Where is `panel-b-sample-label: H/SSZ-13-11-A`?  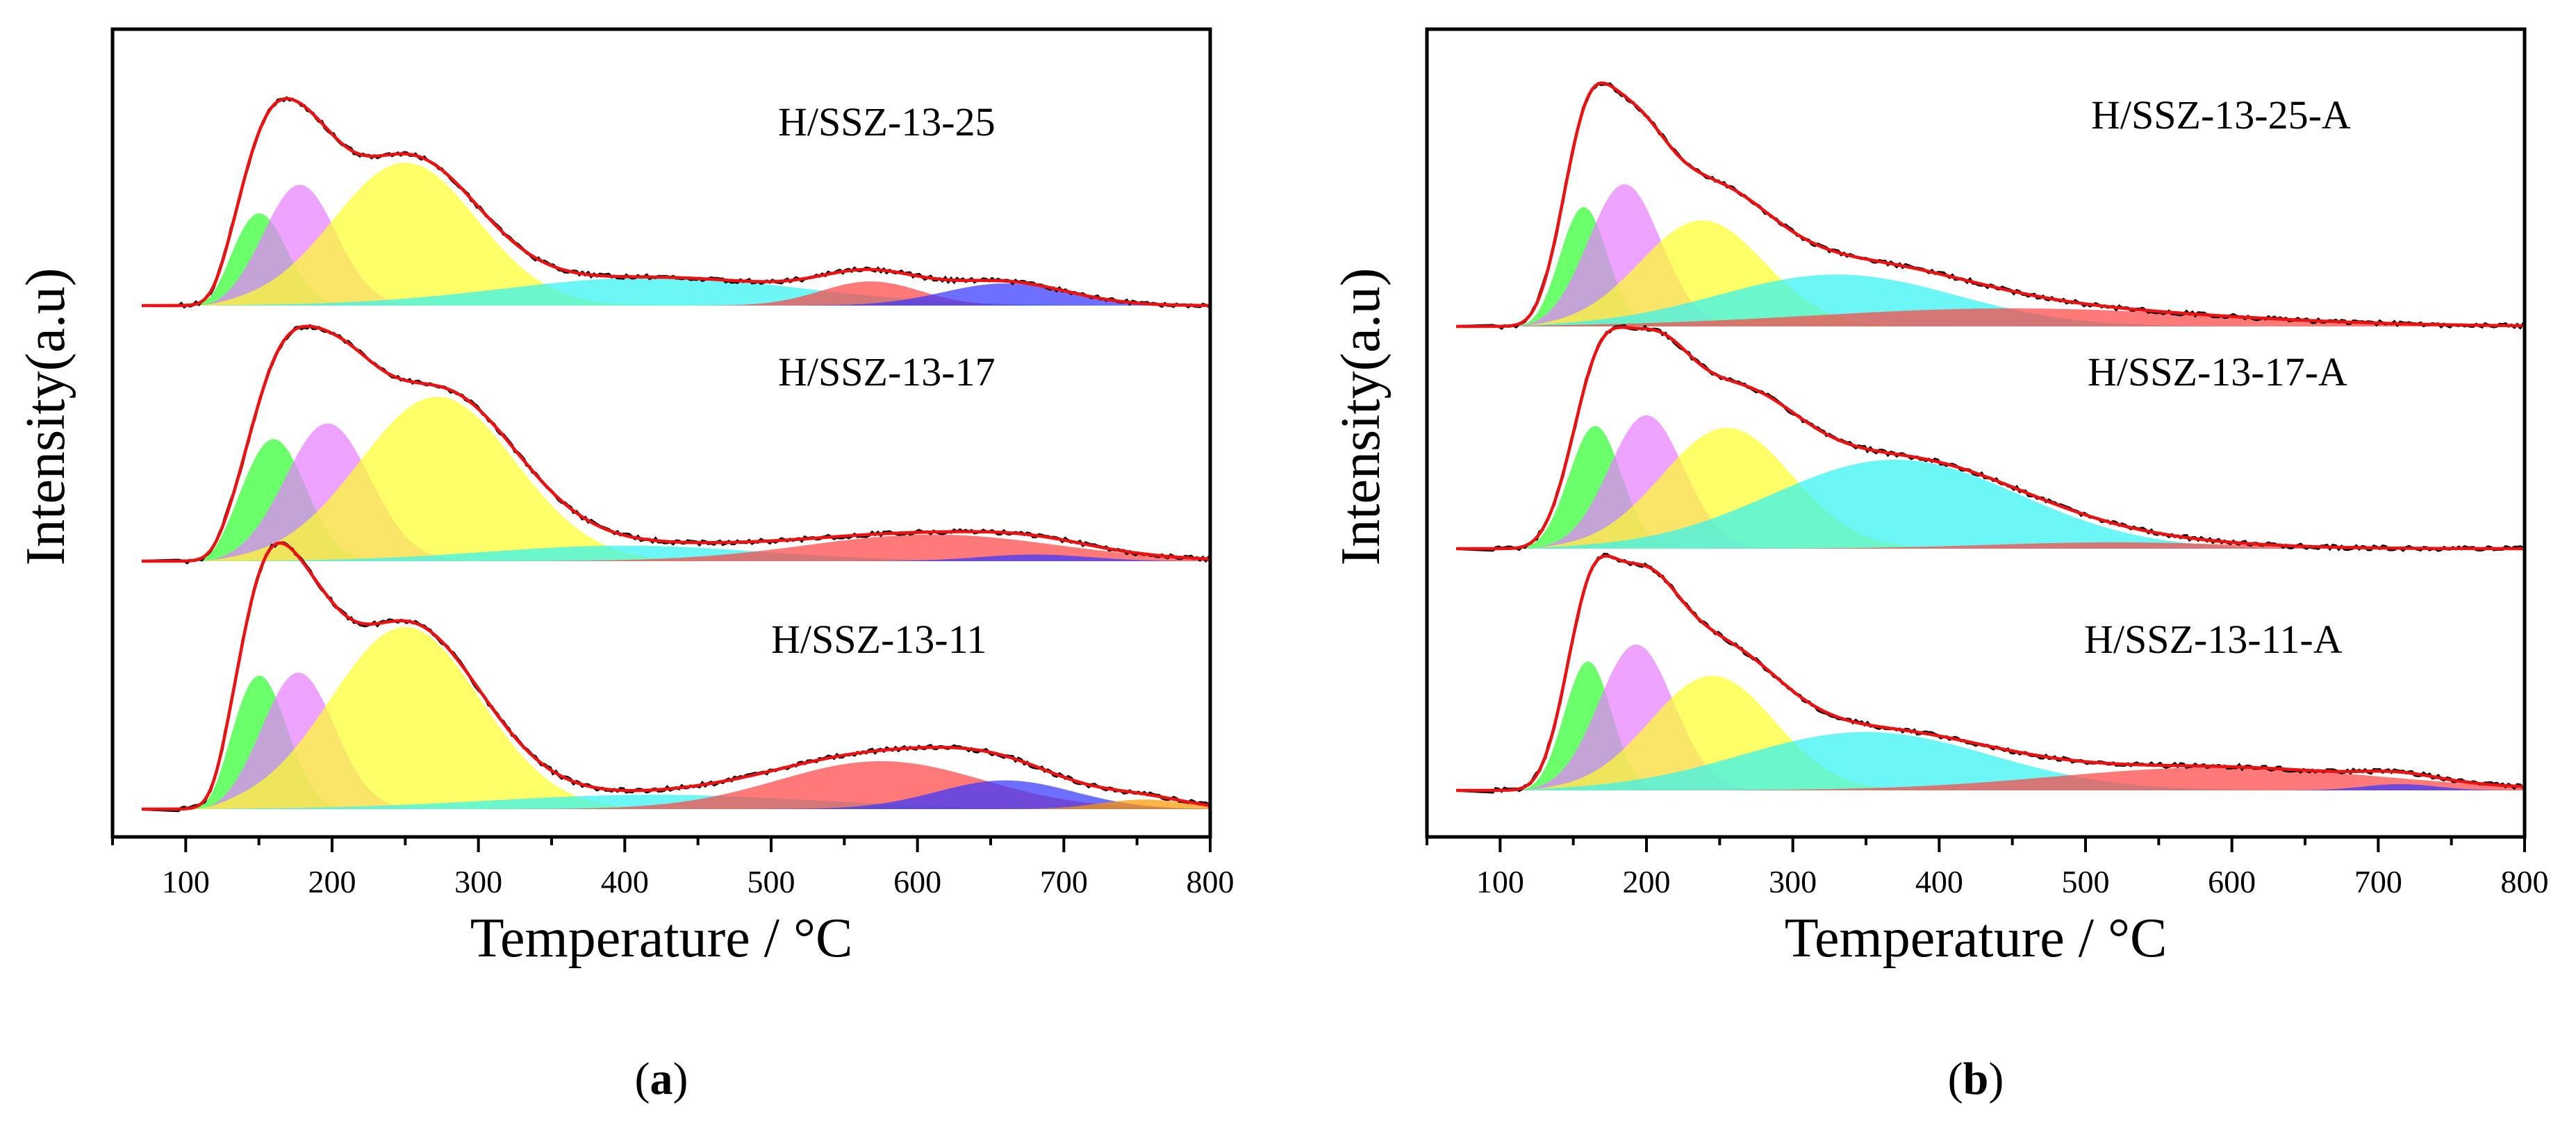
panel-b-sample-label: H/SSZ-13-11-A is located at coordinates (2213, 639).